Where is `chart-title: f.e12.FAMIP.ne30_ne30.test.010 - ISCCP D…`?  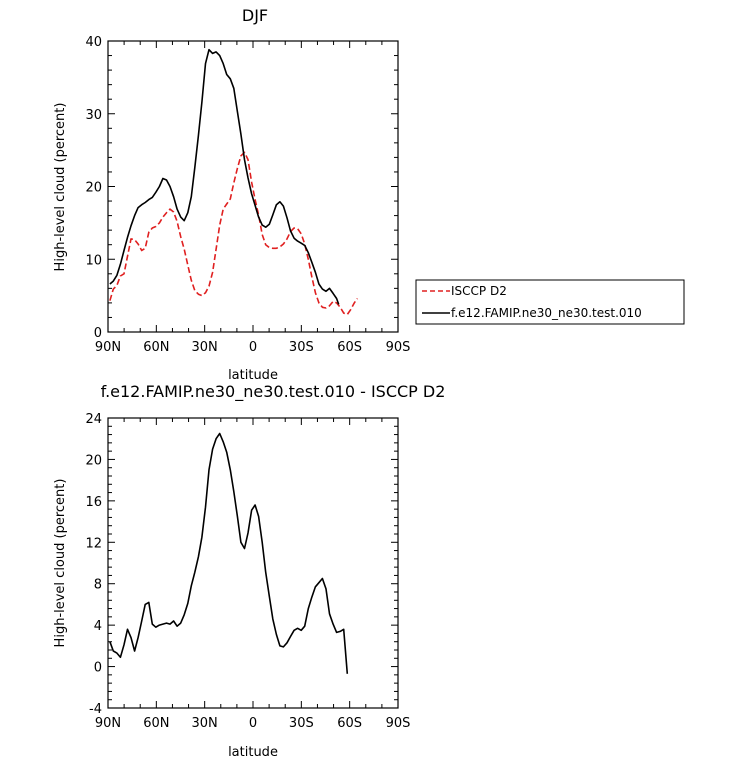 chart-title: f.e12.FAMIP.ne30_ne30.test.010 - ISCCP D… is located at coordinates (273, 392).